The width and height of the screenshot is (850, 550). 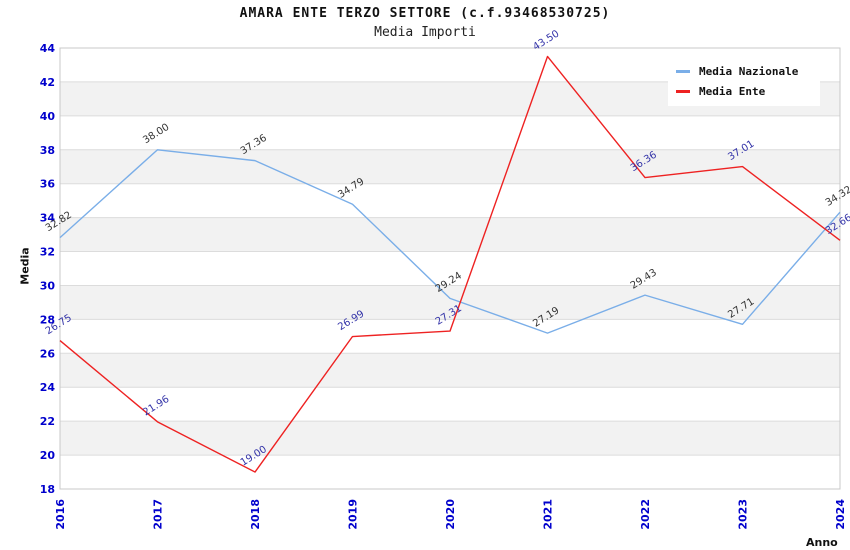 What do you see at coordinates (47, 489) in the screenshot?
I see `y-tick-label: 18` at bounding box center [47, 489].